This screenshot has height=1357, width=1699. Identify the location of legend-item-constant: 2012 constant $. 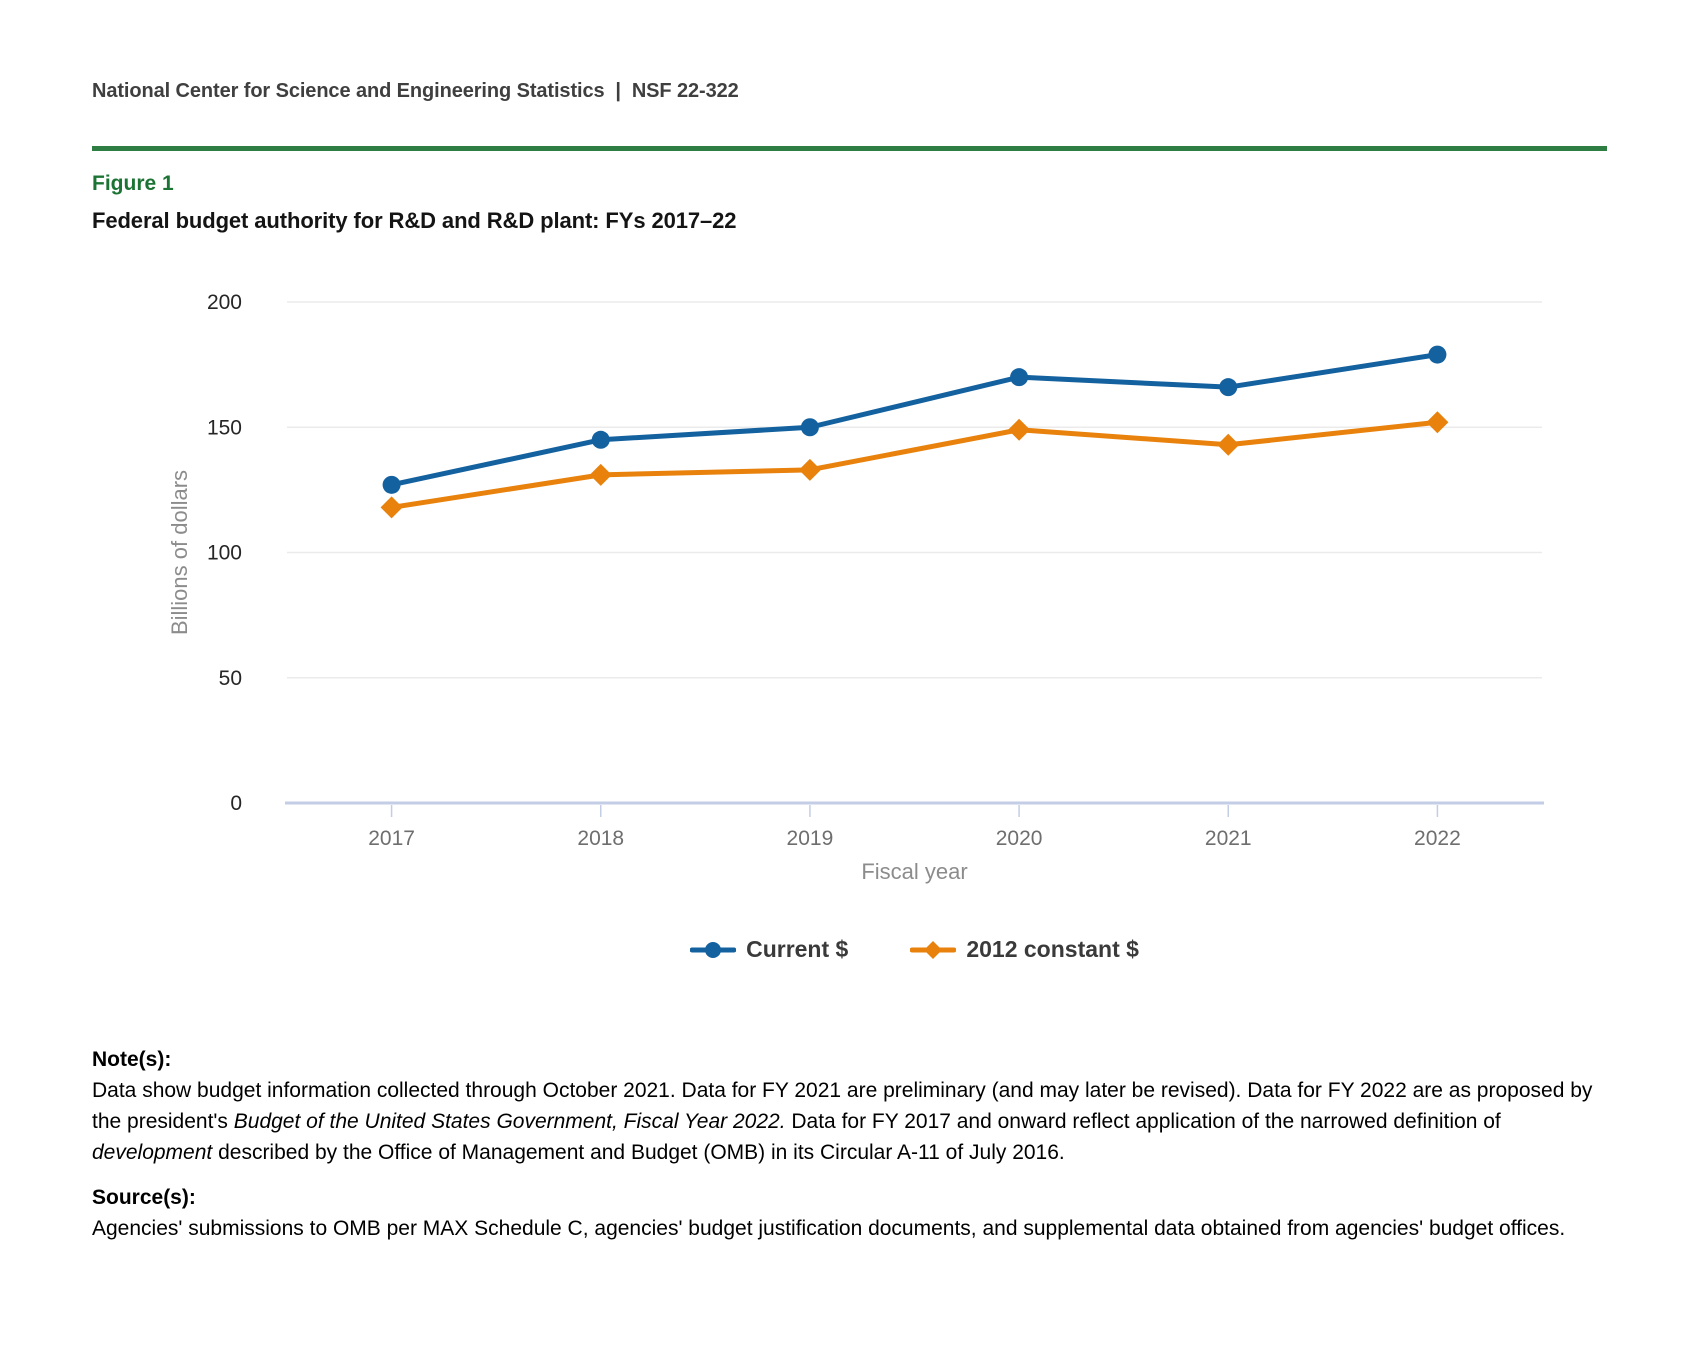
(1024, 949).